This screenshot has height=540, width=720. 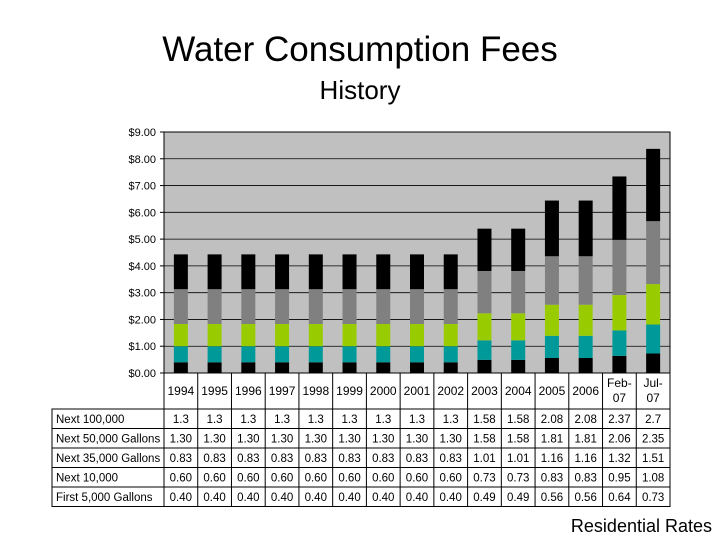 I want to click on x-category-label: 2004, so click(x=518, y=391).